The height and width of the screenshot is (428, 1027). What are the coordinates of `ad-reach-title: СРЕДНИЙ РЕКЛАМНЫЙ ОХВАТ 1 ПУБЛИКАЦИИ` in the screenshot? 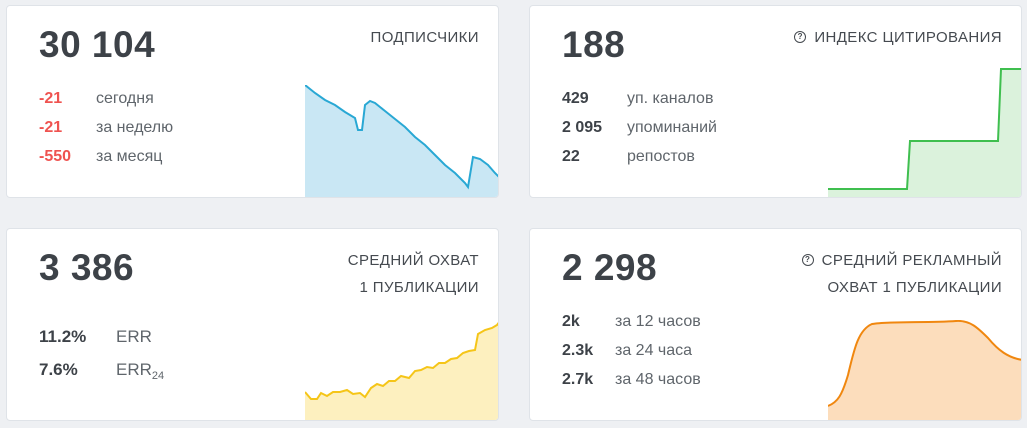 It's located at (911, 274).